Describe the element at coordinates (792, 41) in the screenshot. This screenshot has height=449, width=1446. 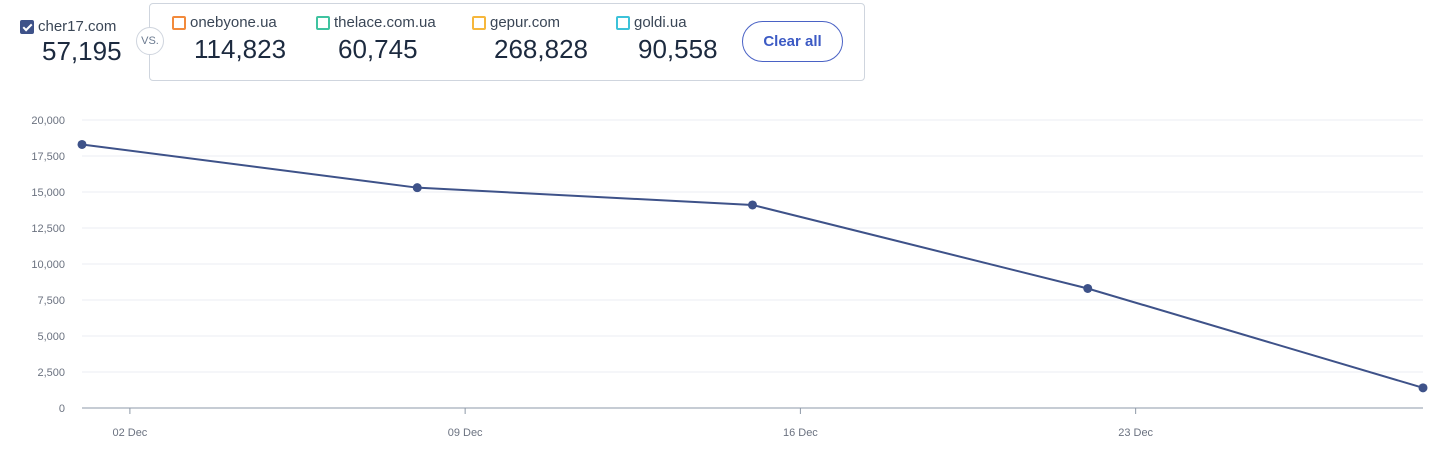
I see `clear-all-button: Clear all` at that location.